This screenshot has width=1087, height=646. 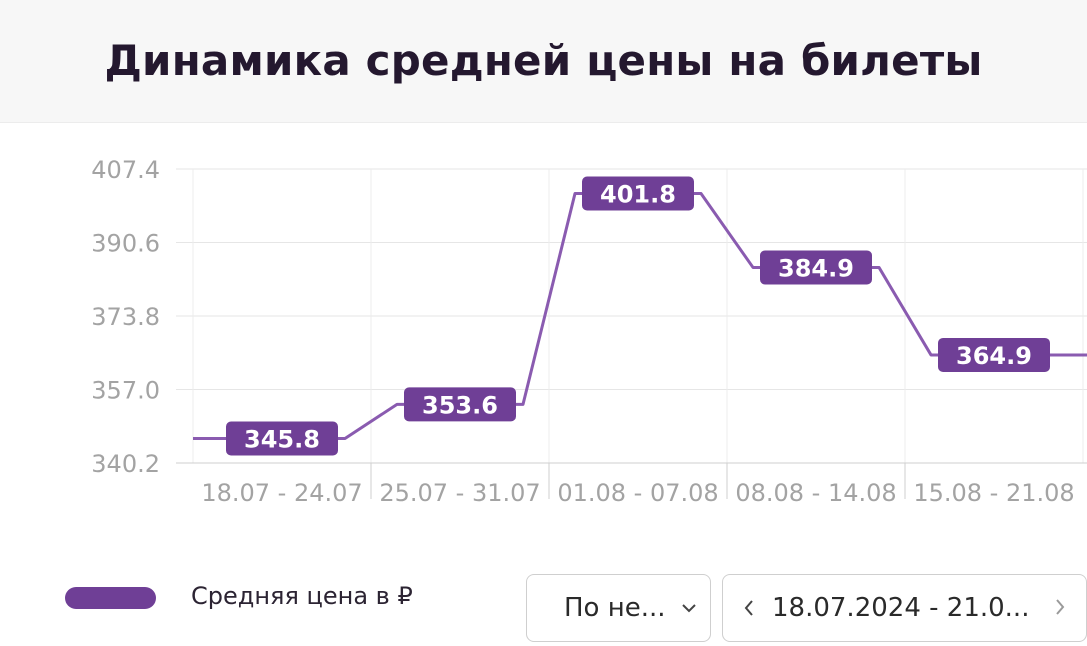 I want to click on x-tick-label: 25.07 - 31.07, so click(x=459, y=493).